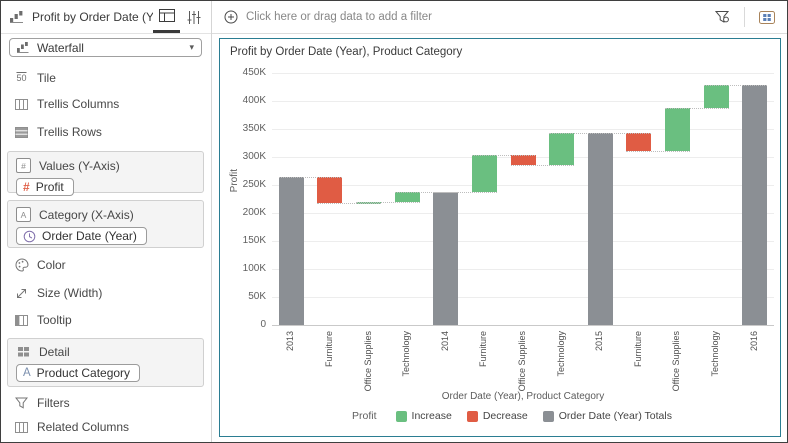 Image resolution: width=788 pixels, height=443 pixels. Describe the element at coordinates (83, 427) in the screenshot. I see `drop-target-label: Related Columns` at that location.